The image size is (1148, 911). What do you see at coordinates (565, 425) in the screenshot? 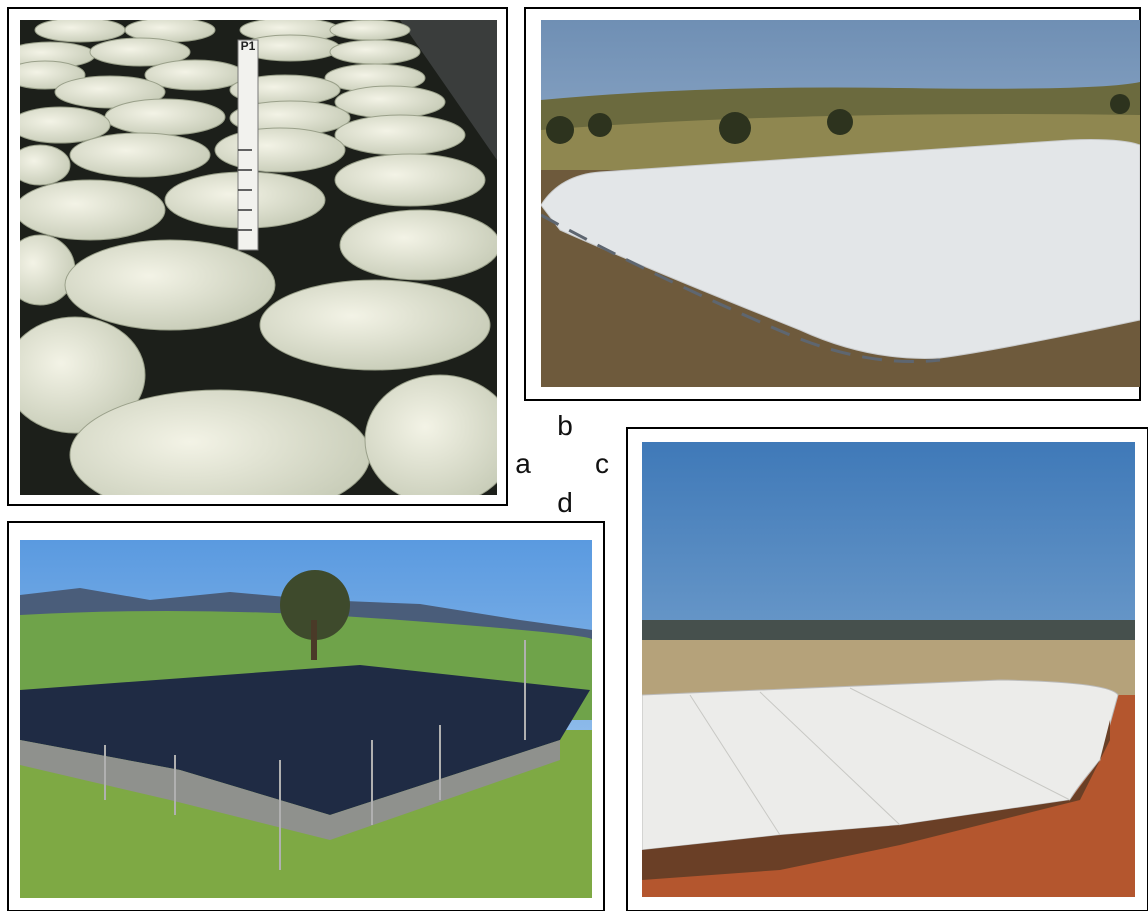
I see `panel-label: b` at bounding box center [565, 425].